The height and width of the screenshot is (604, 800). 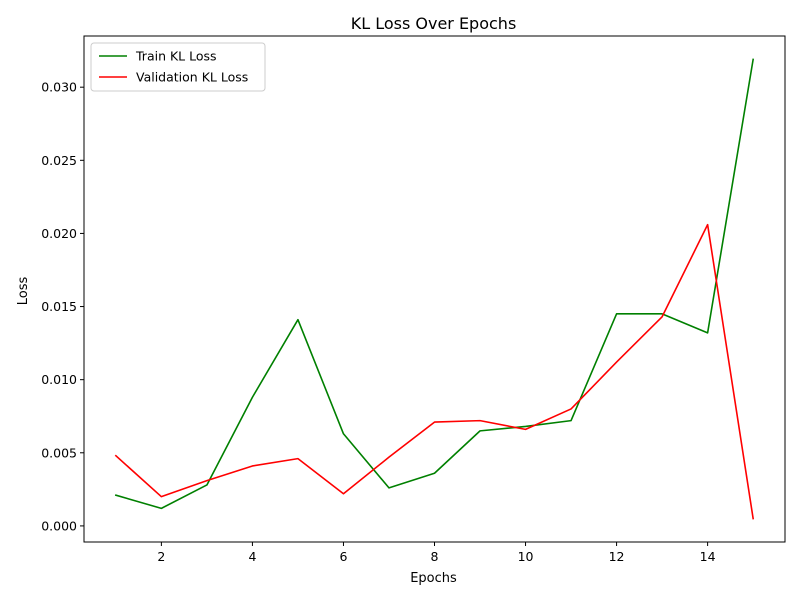 I want to click on y-tick-label: 0.020, so click(x=59, y=233).